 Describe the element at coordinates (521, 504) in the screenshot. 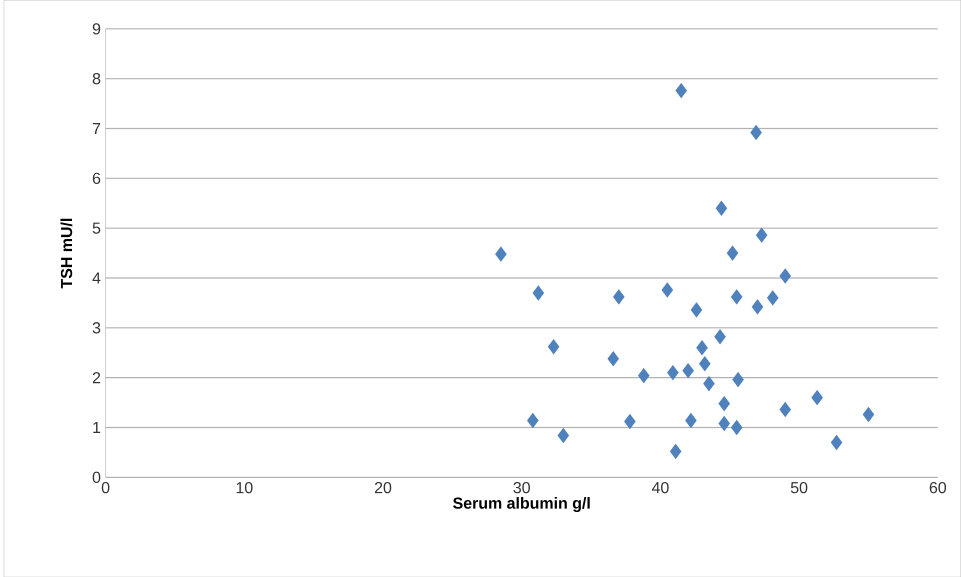

I see `x-axis-title: Serum albumin g/l` at that location.